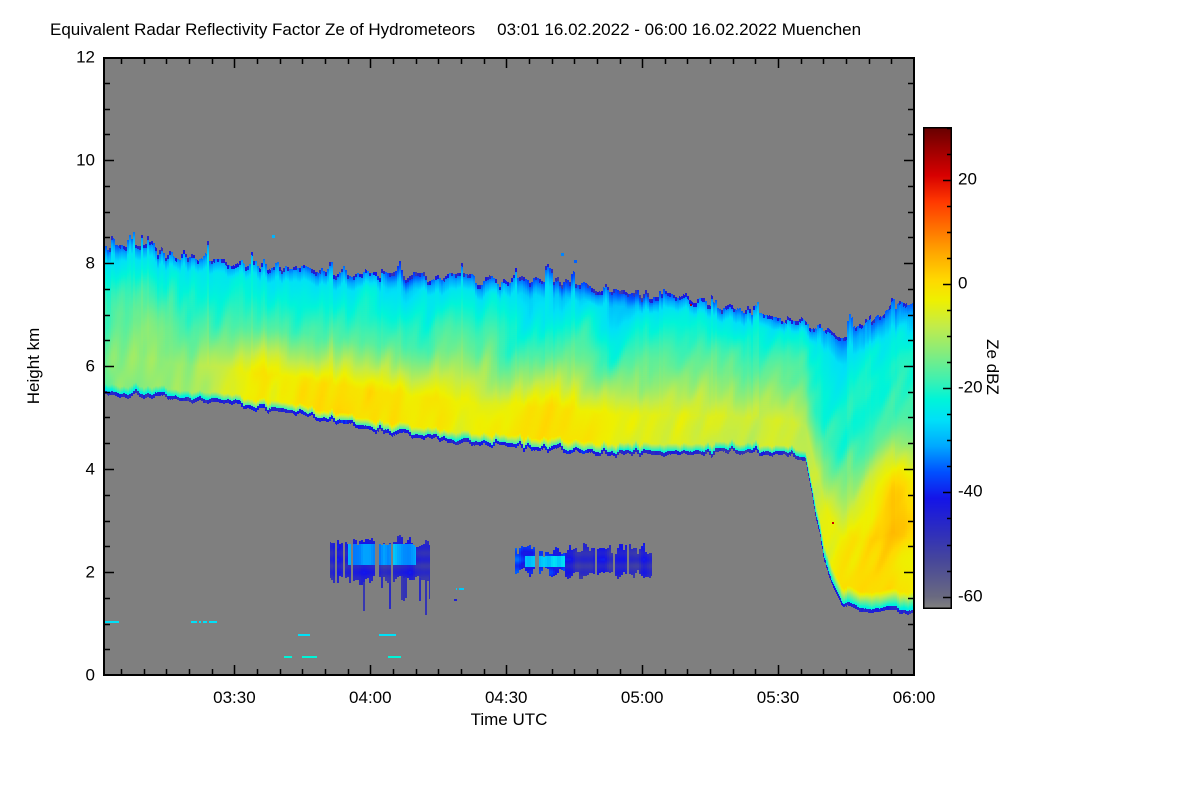 The height and width of the screenshot is (800, 1200). What do you see at coordinates (992, 367) in the screenshot?
I see `colorbar-label: Ze dBZ` at bounding box center [992, 367].